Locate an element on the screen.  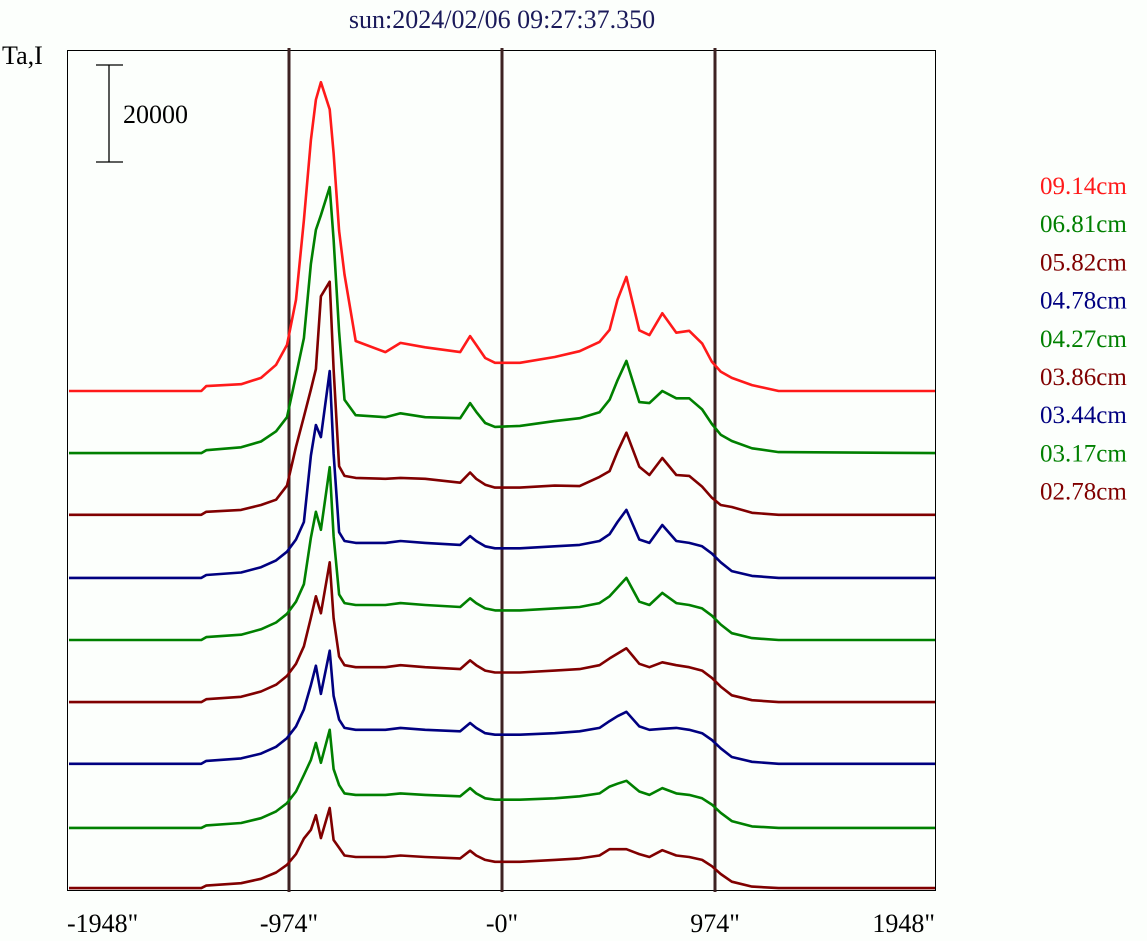
chart-title: sun:2024/02/06 09:27:37.350 is located at coordinates (502, 19).